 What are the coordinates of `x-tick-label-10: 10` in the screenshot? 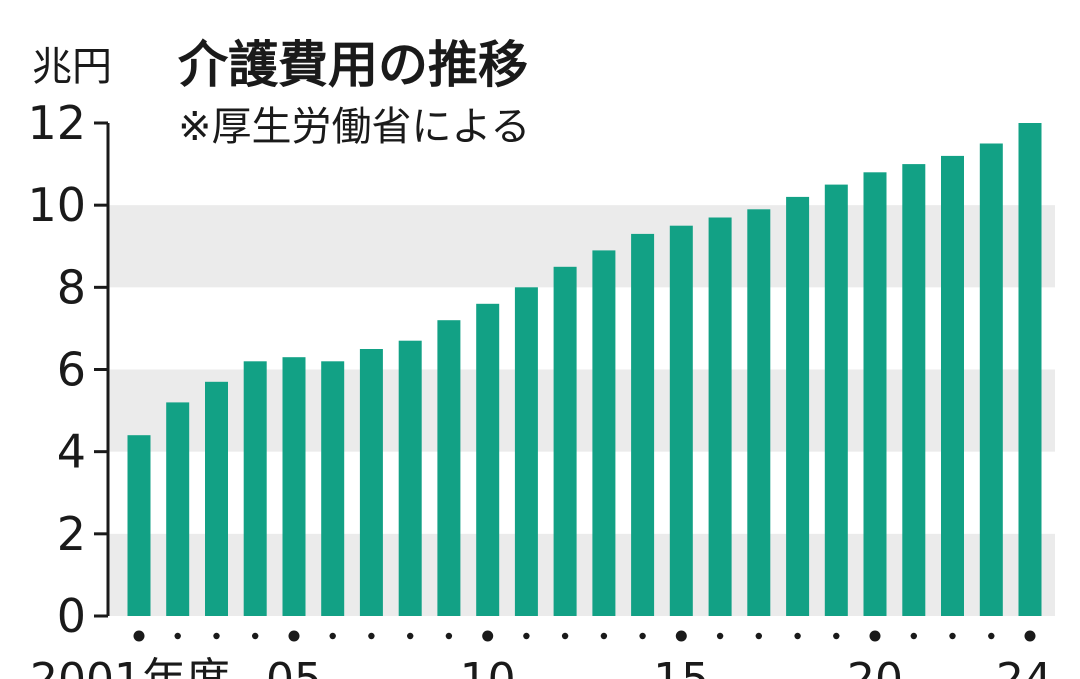 It's located at (488, 666).